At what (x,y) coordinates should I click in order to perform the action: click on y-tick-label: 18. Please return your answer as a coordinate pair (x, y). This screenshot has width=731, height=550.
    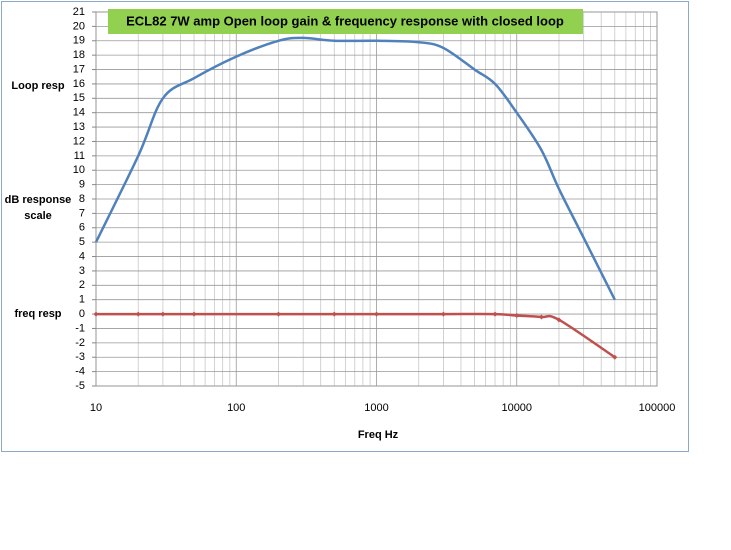
    Looking at the image, I should click on (79, 55).